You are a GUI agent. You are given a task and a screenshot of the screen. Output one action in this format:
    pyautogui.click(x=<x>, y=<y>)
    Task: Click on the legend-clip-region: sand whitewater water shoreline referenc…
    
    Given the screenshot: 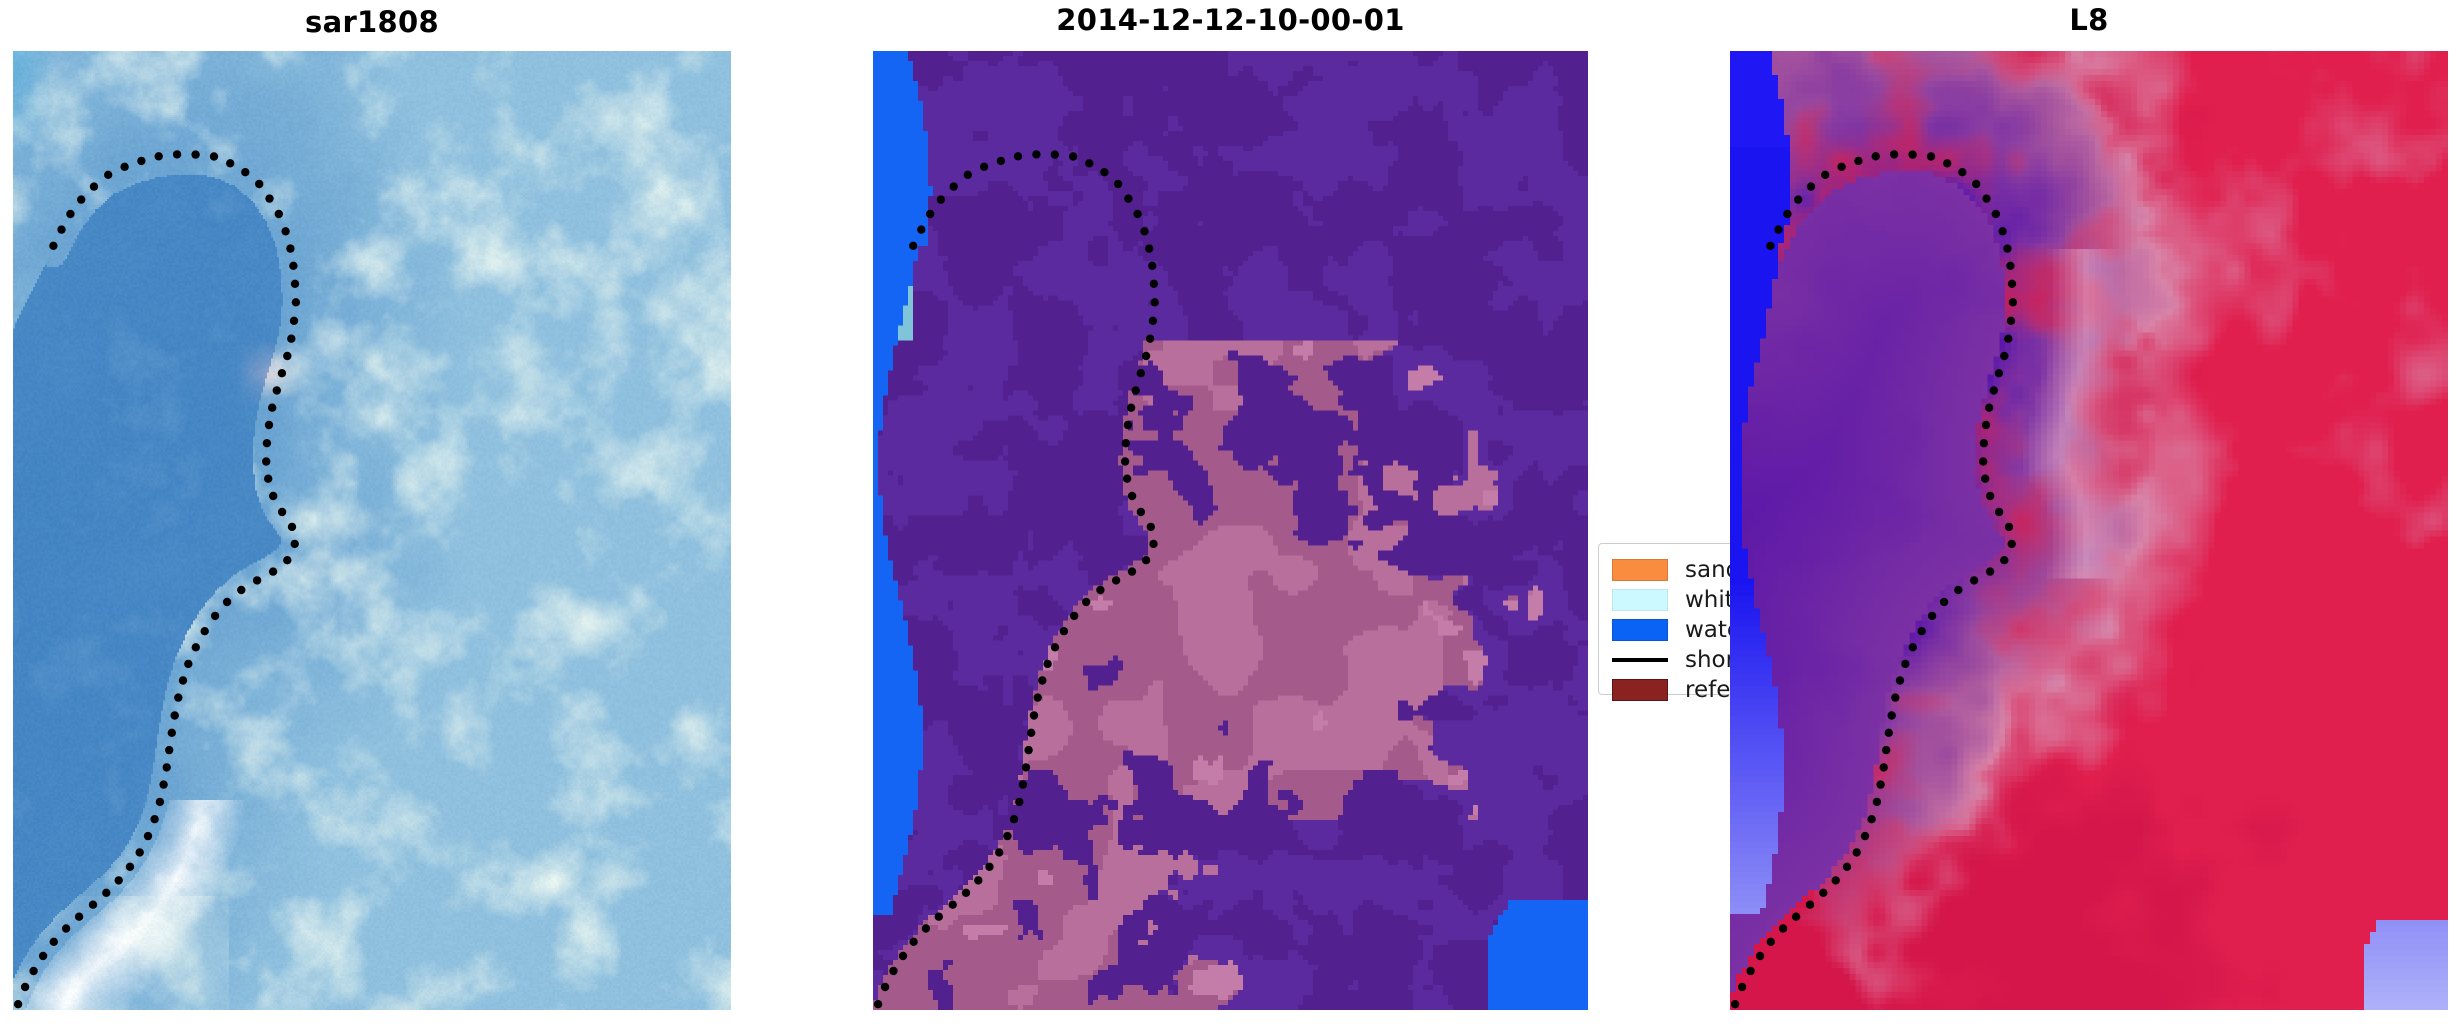 What is the action you would take?
    pyautogui.click(x=1664, y=622)
    